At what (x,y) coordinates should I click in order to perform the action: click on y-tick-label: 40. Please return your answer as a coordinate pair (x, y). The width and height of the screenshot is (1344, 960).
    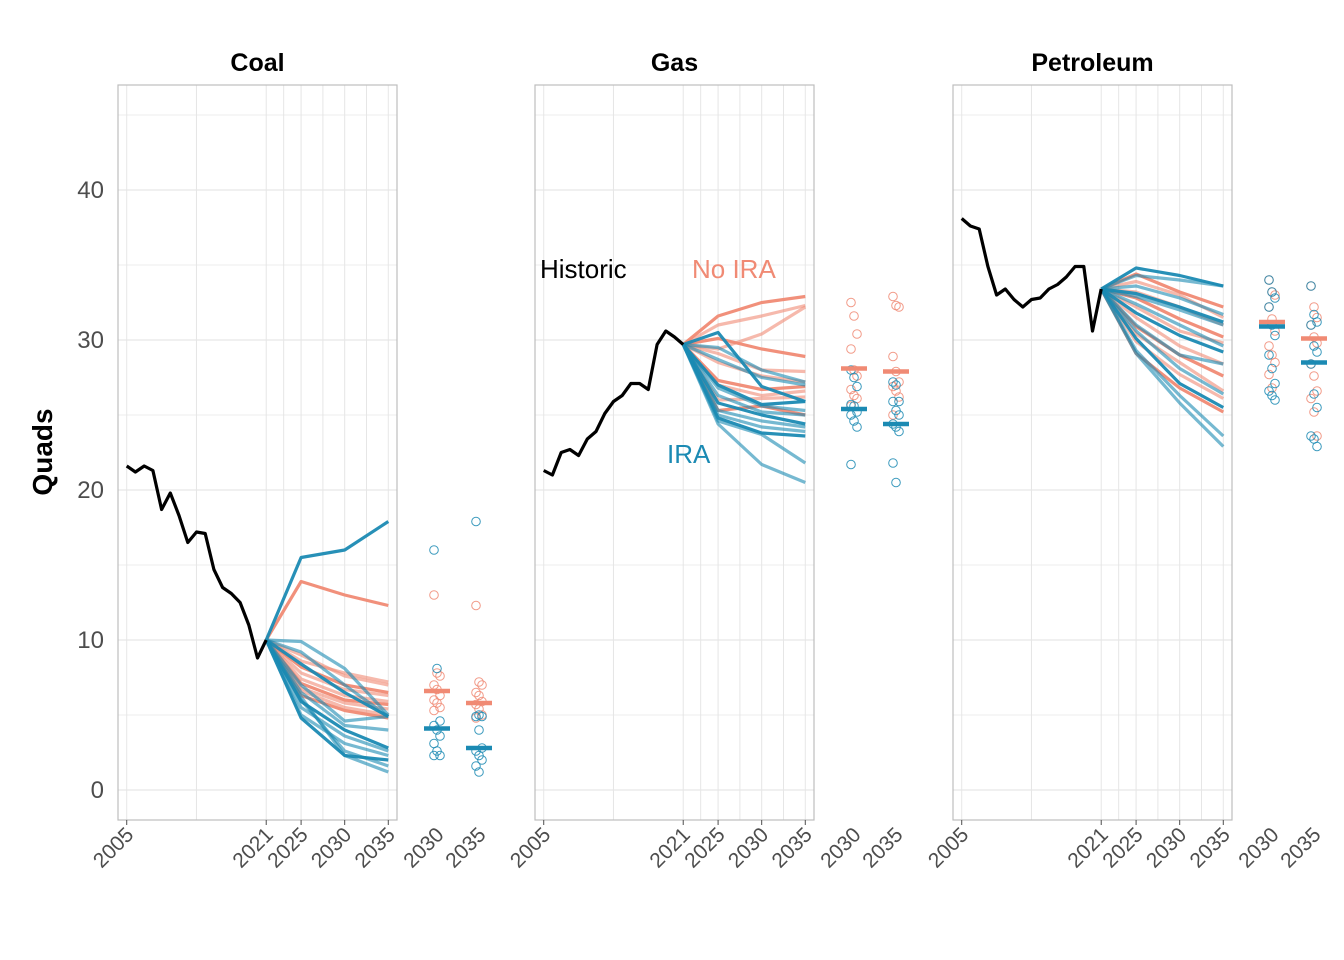
    Looking at the image, I should click on (90, 190).